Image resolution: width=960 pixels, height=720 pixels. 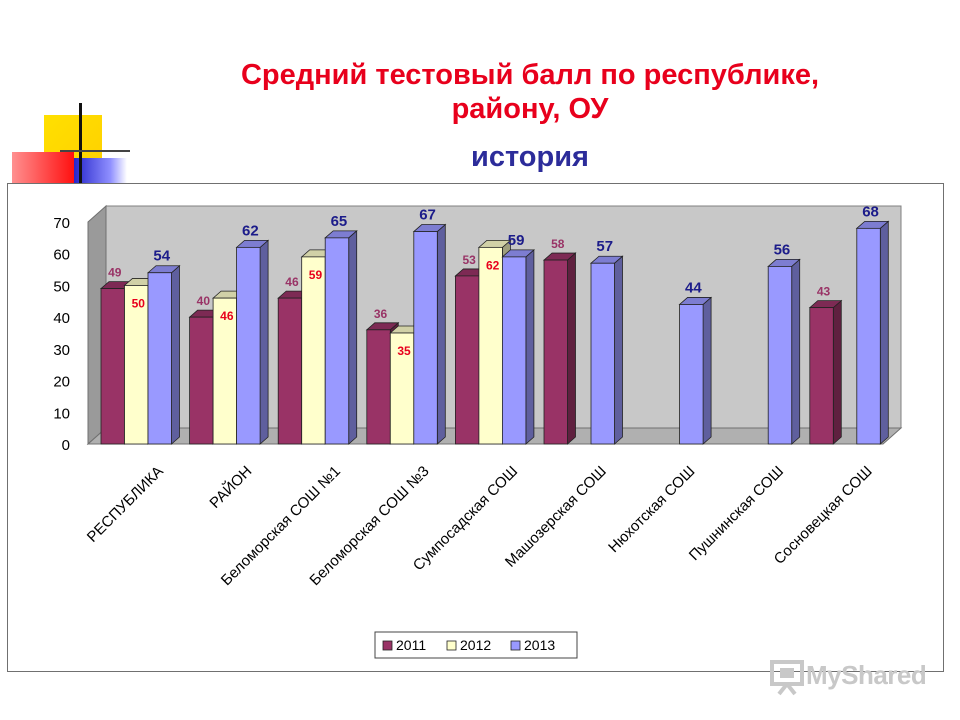 What do you see at coordinates (139, 303) in the screenshot?
I see `data-label: 50` at bounding box center [139, 303].